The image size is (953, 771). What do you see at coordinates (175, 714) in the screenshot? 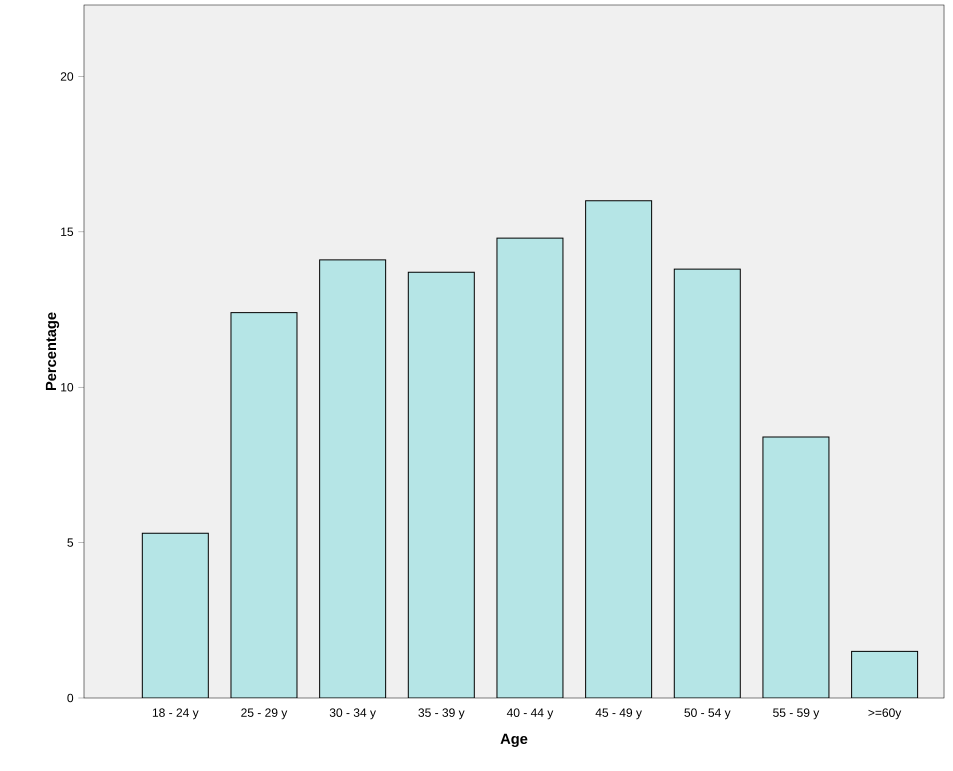
I see `x-tick-label: 18 - 24 y` at bounding box center [175, 714].